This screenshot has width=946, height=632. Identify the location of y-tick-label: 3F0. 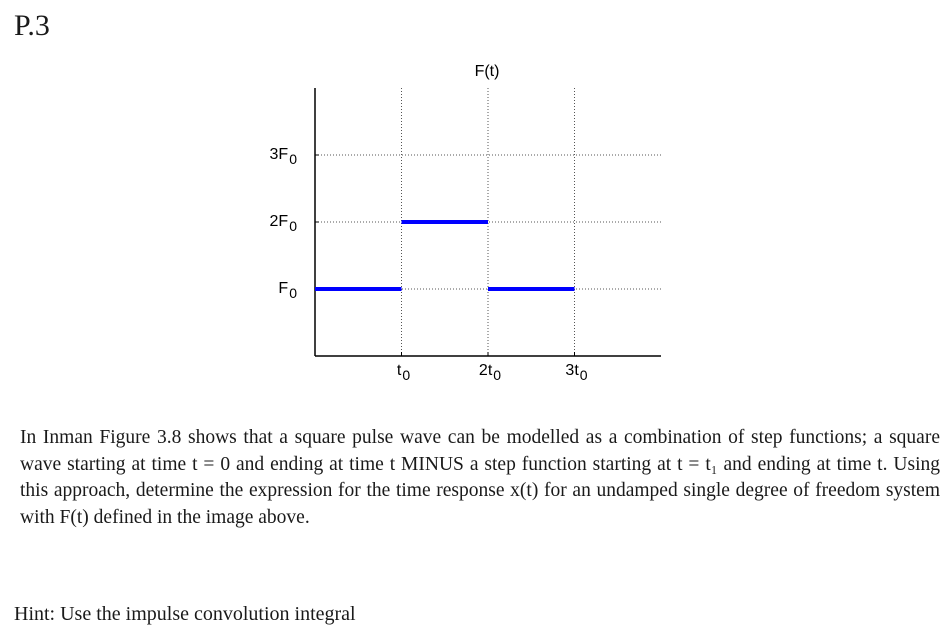
(284, 156).